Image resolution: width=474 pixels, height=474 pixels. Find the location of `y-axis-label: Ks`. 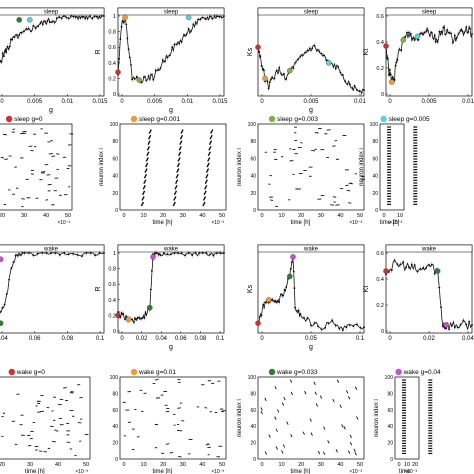

y-axis-label: Ks is located at coordinates (250, 51).